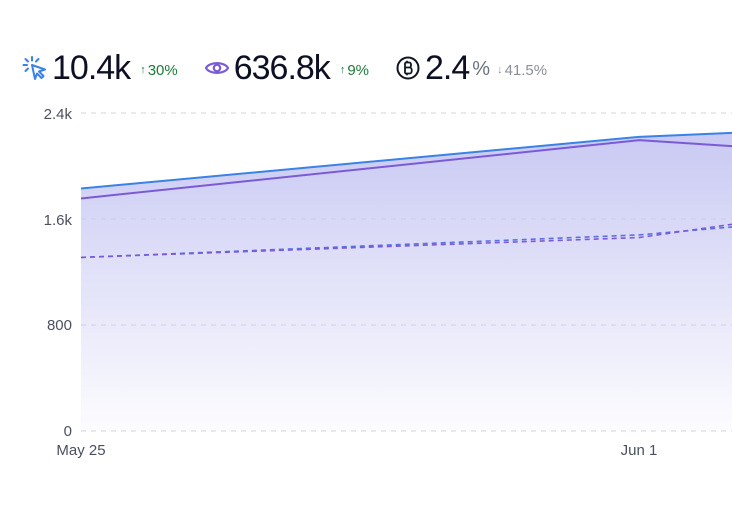 The image size is (732, 523). I want to click on cursor-click-icon, so click(35, 68).